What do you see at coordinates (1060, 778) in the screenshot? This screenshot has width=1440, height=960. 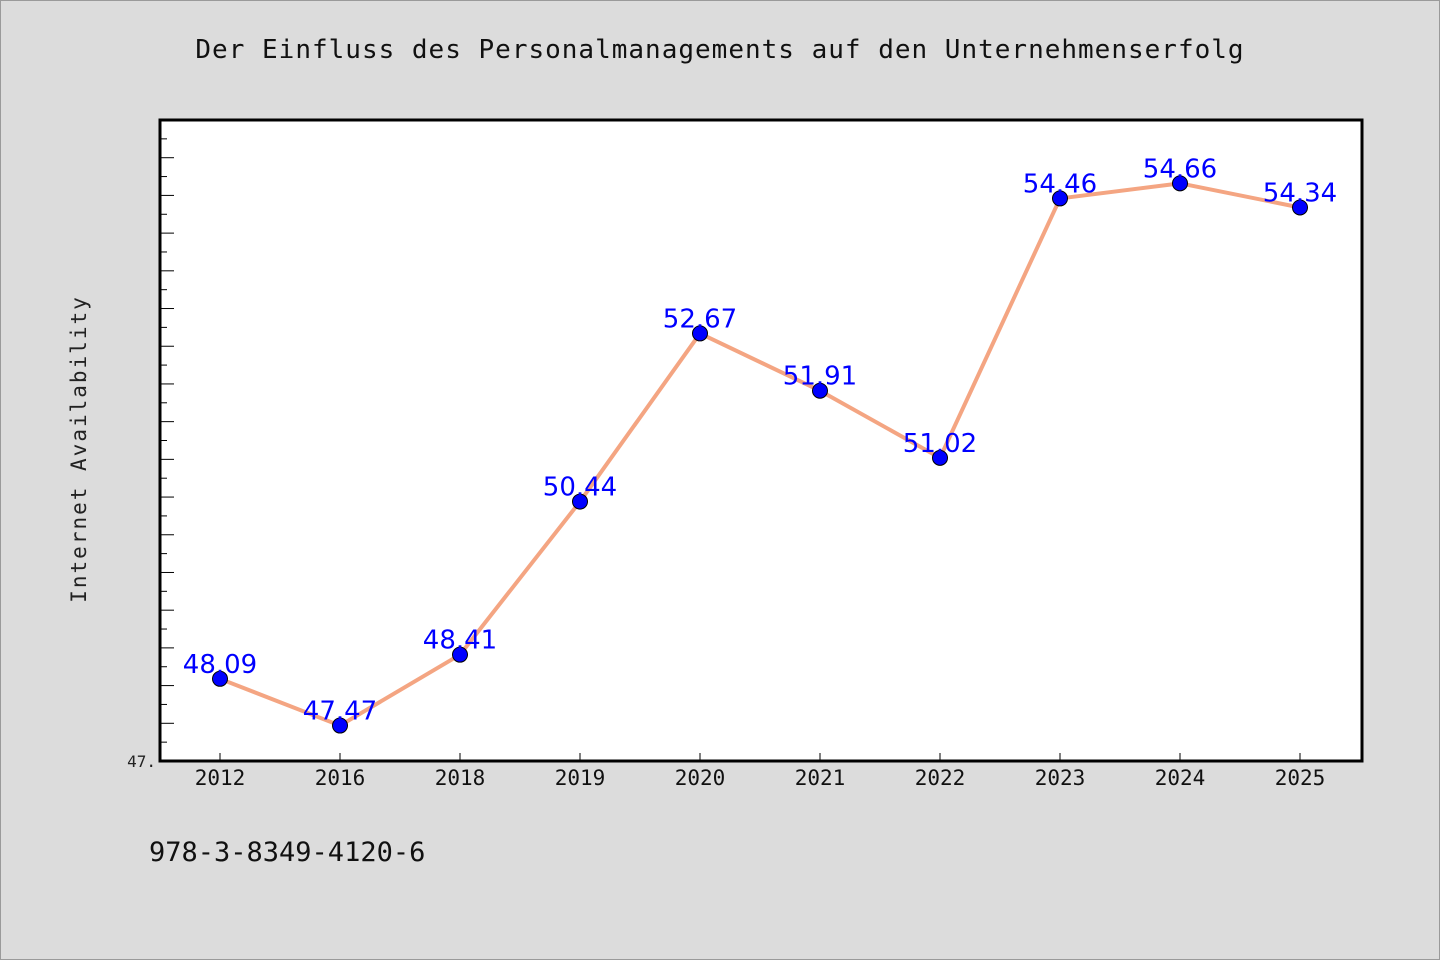 I see `x-tick-label: 2023` at bounding box center [1060, 778].